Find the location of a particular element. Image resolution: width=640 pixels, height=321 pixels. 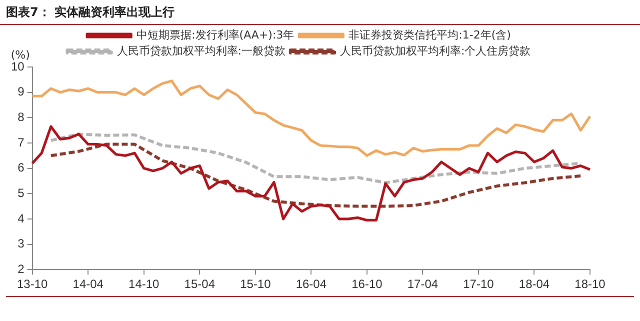

x-tick-label: 17-04 is located at coordinates (422, 284).